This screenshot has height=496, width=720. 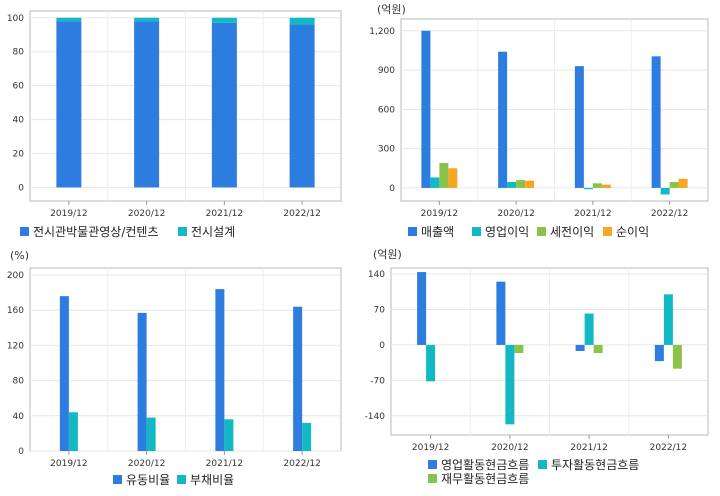 I want to click on legend-label: 유동비율, so click(x=148, y=480).